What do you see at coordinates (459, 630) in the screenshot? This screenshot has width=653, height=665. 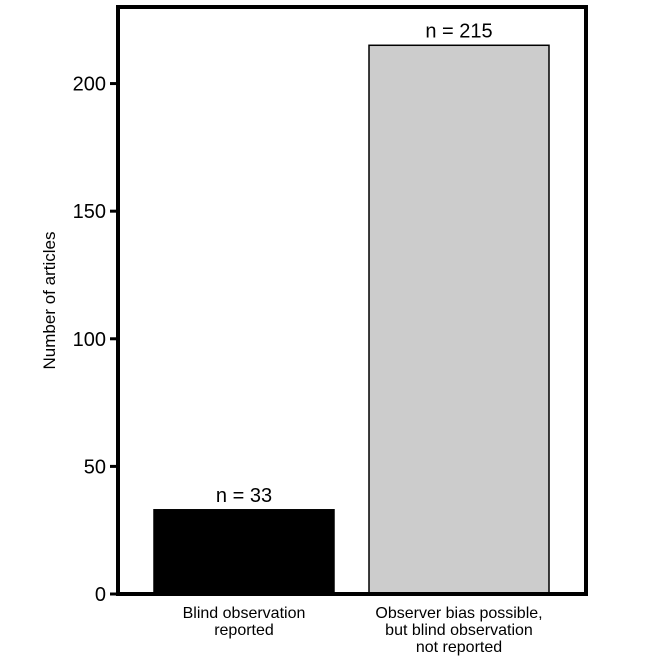 I see `category-label: but blind observation` at bounding box center [459, 630].